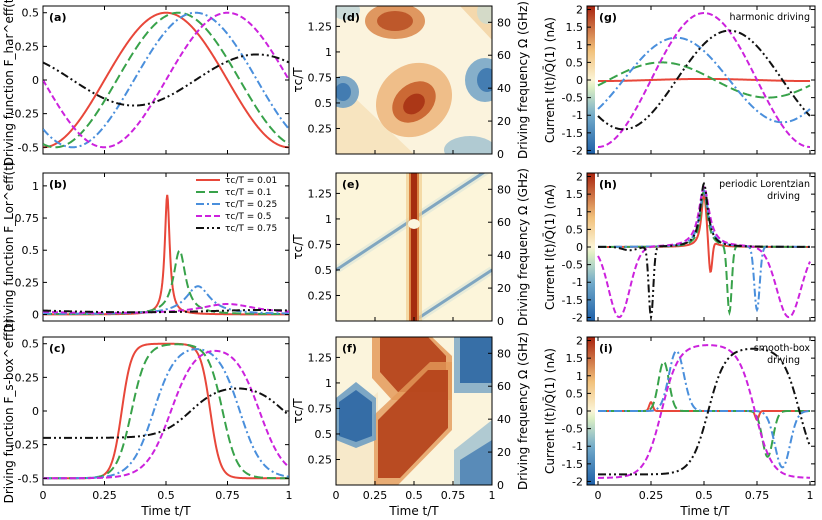 Image resolution: width=822 pixels, height=520 pixels. Describe the element at coordinates (248, 193) in the screenshot. I see `legend-label-2: τc/T = 0.1` at that location.